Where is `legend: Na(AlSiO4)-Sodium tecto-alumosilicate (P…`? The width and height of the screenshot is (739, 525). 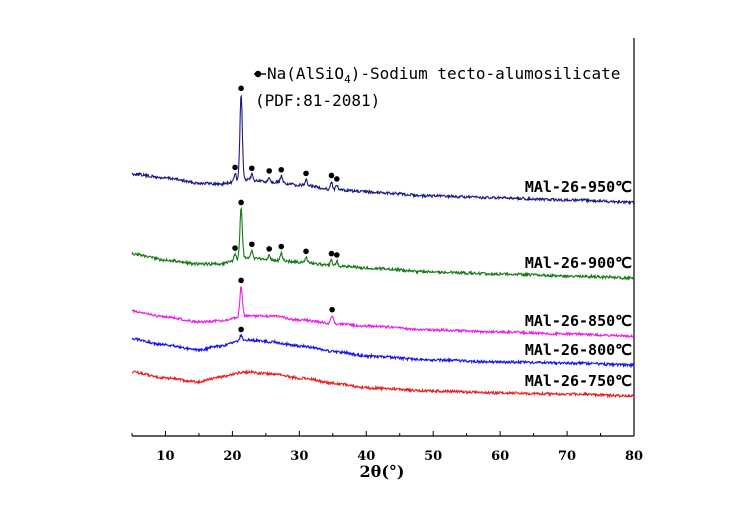 legend: Na(AlSiO4)-Sodium tecto-alumosilicate (P… is located at coordinates (437, 87).